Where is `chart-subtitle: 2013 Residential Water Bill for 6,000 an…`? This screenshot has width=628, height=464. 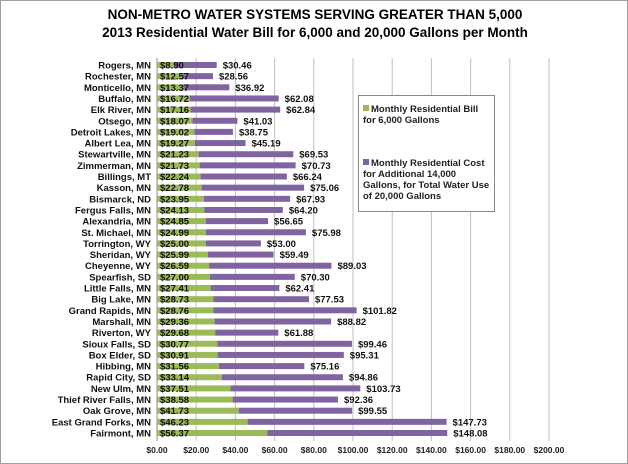
chart-subtitle: 2013 Residential Water Bill for 6,000 an… is located at coordinates (315, 32).